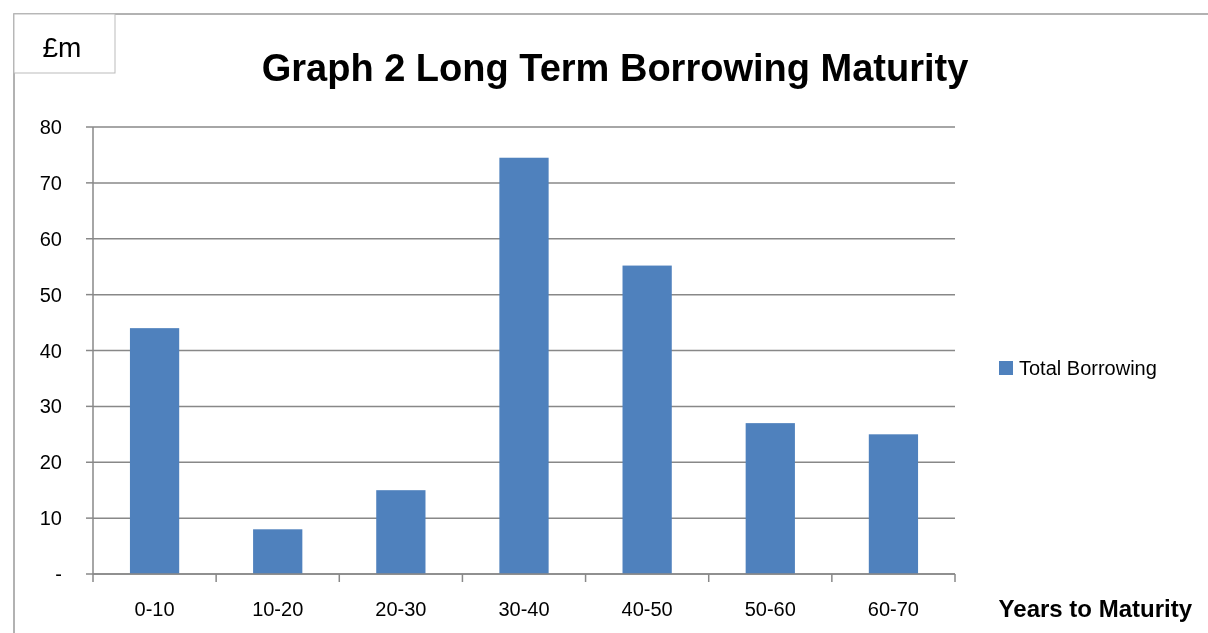 This screenshot has height=633, width=1208. I want to click on y-tick-label: 80, so click(50, 127).